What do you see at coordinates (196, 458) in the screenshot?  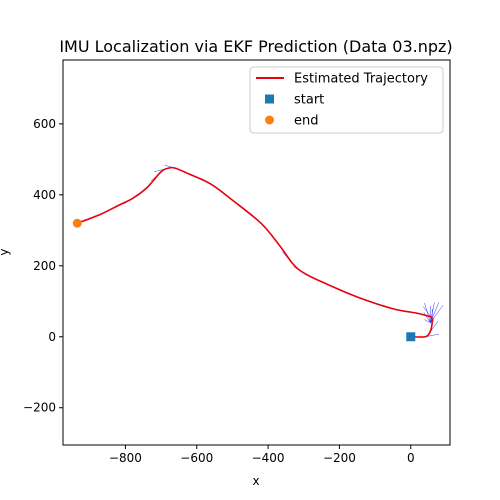 I see `x-tick-label: −600` at bounding box center [196, 458].